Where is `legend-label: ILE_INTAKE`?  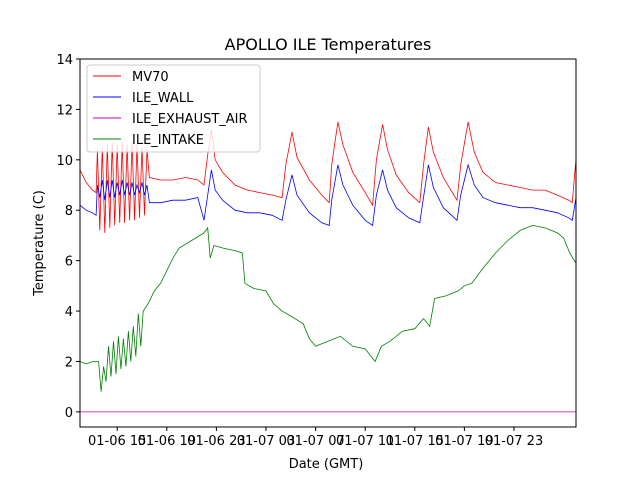
legend-label: ILE_INTAKE is located at coordinates (168, 140).